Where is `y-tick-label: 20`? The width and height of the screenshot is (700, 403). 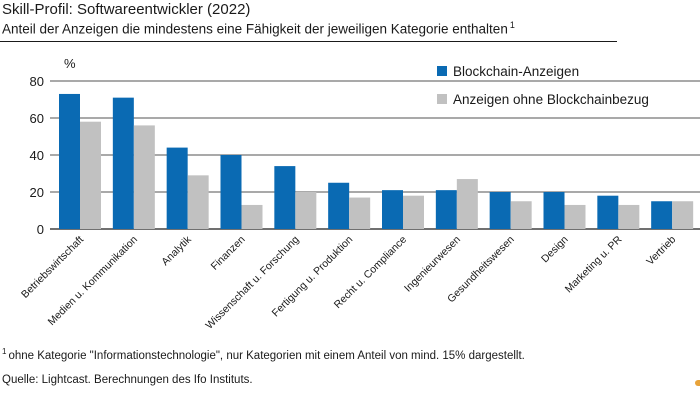
y-tick-label: 20 is located at coordinates (37, 192).